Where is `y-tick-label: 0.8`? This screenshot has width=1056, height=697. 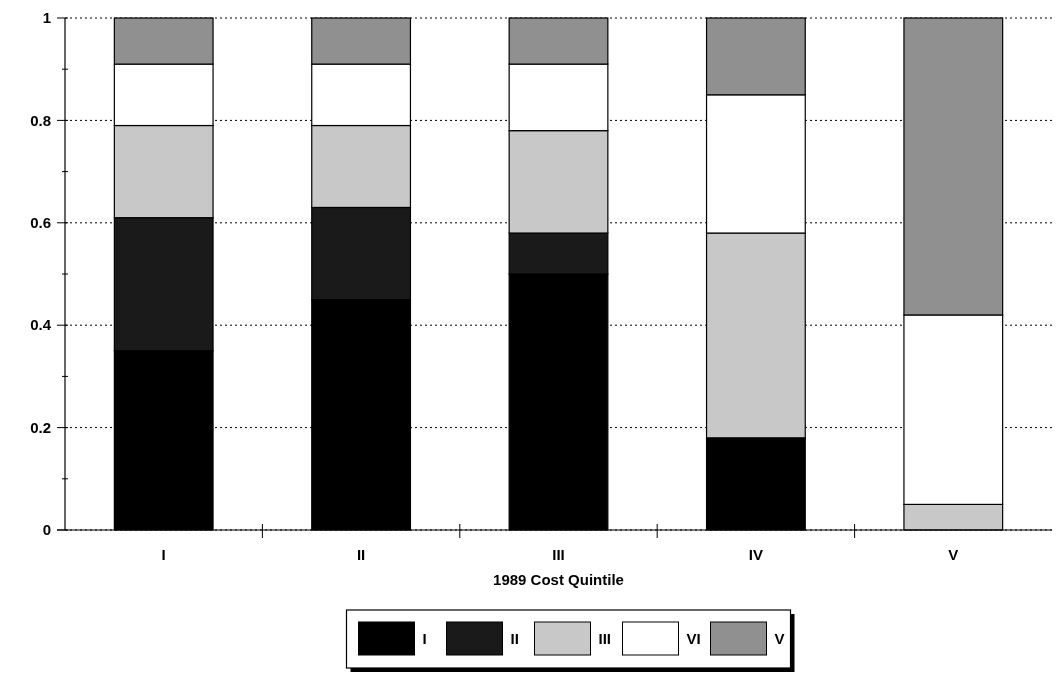
y-tick-label: 0.8 is located at coordinates (40, 120).